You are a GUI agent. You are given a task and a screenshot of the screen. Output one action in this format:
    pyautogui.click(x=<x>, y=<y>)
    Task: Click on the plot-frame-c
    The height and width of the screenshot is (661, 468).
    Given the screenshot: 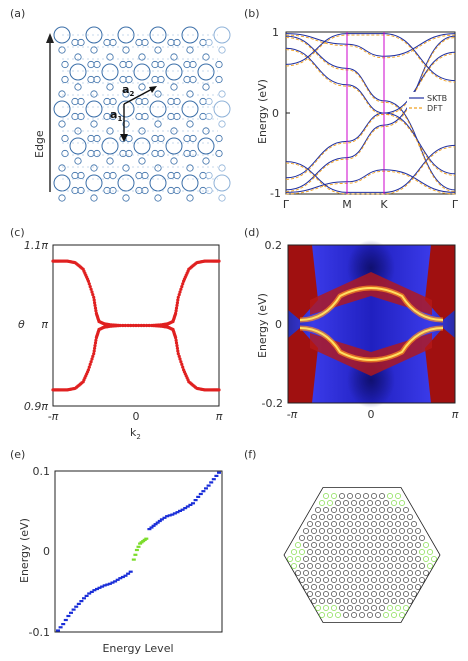 What is the action you would take?
    pyautogui.click(x=136, y=325)
    